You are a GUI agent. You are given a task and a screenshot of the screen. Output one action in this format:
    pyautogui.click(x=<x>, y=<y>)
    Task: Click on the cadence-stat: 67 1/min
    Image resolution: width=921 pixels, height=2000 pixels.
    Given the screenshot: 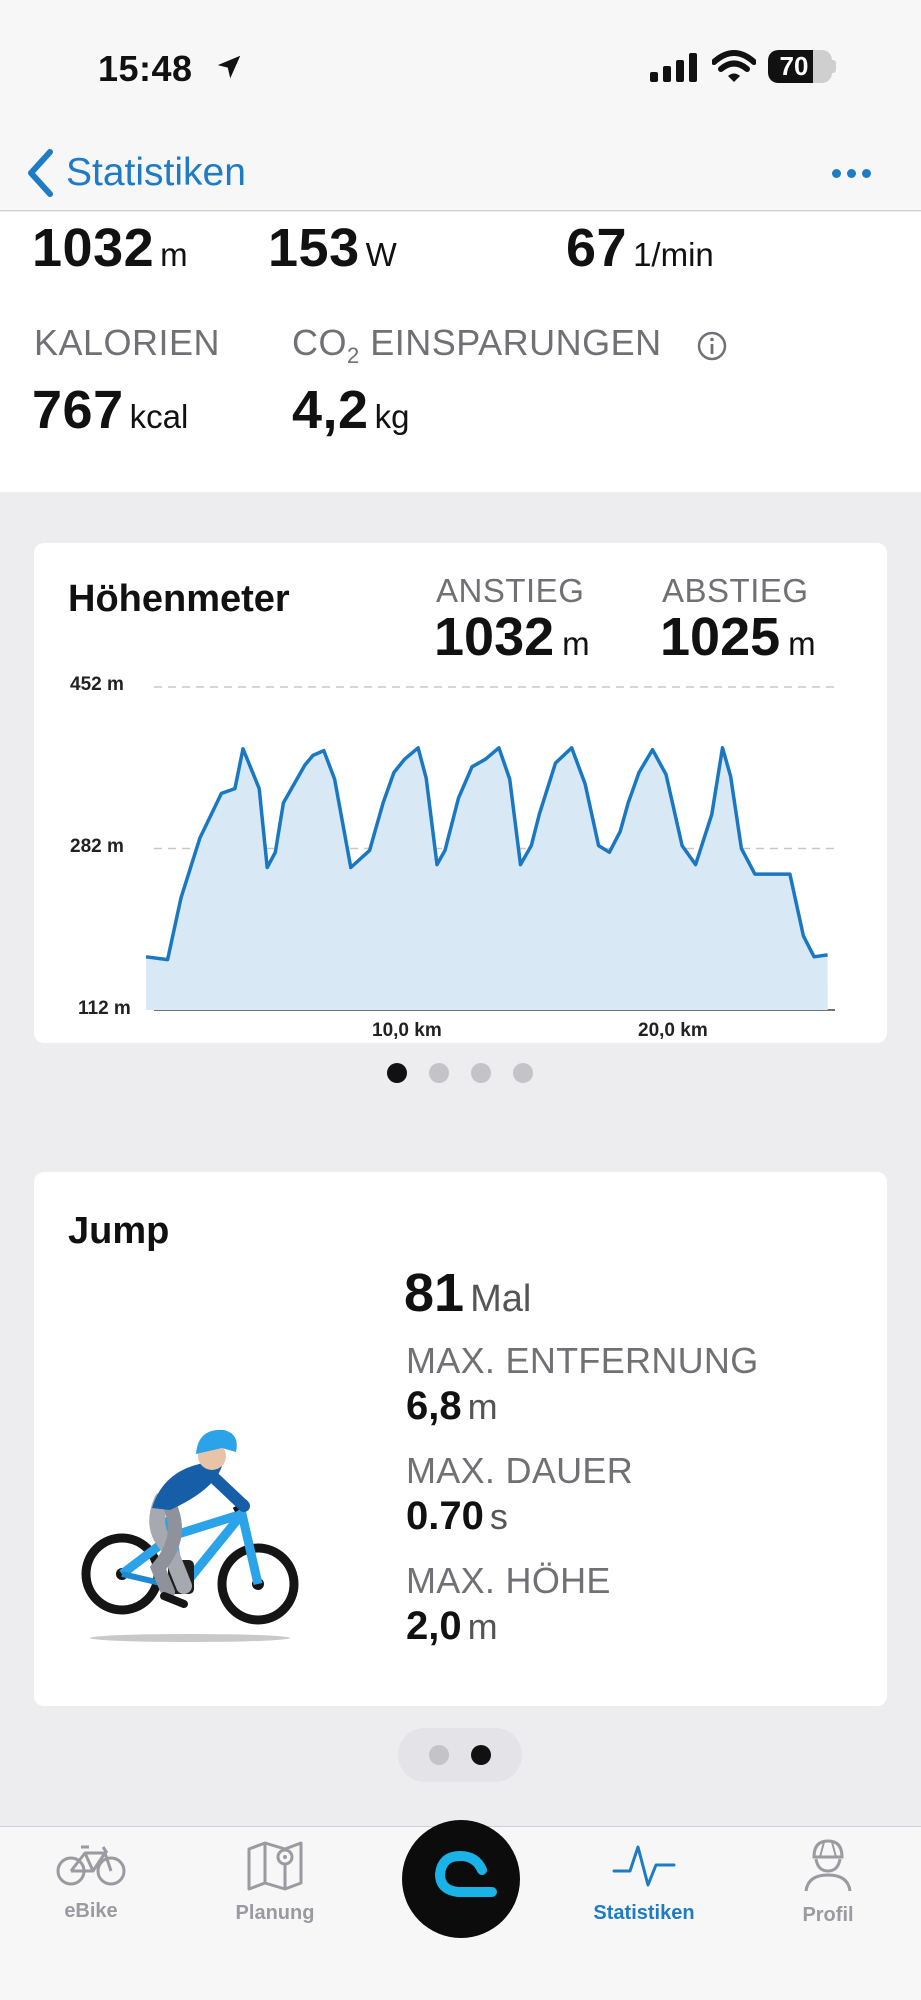 What is the action you would take?
    pyautogui.click(x=640, y=248)
    